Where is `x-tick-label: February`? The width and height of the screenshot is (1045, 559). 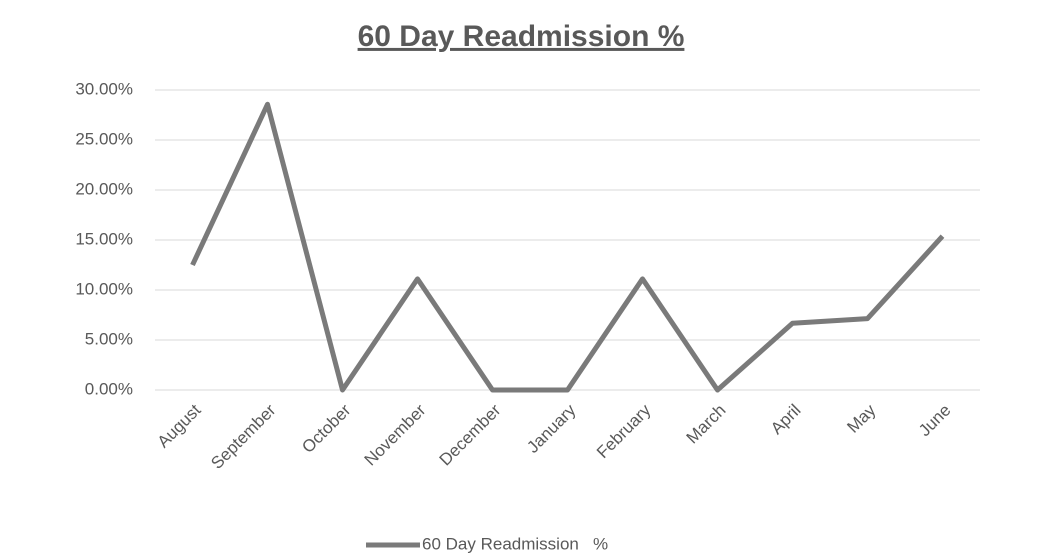 x-tick-label: February is located at coordinates (624, 431).